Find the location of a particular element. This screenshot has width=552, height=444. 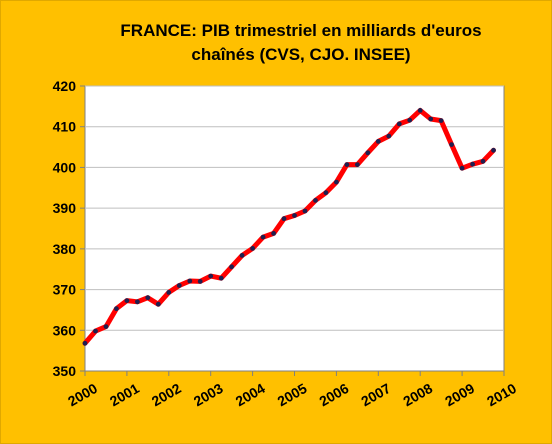

x-tick-label-2008: 2008 is located at coordinates (417, 395).